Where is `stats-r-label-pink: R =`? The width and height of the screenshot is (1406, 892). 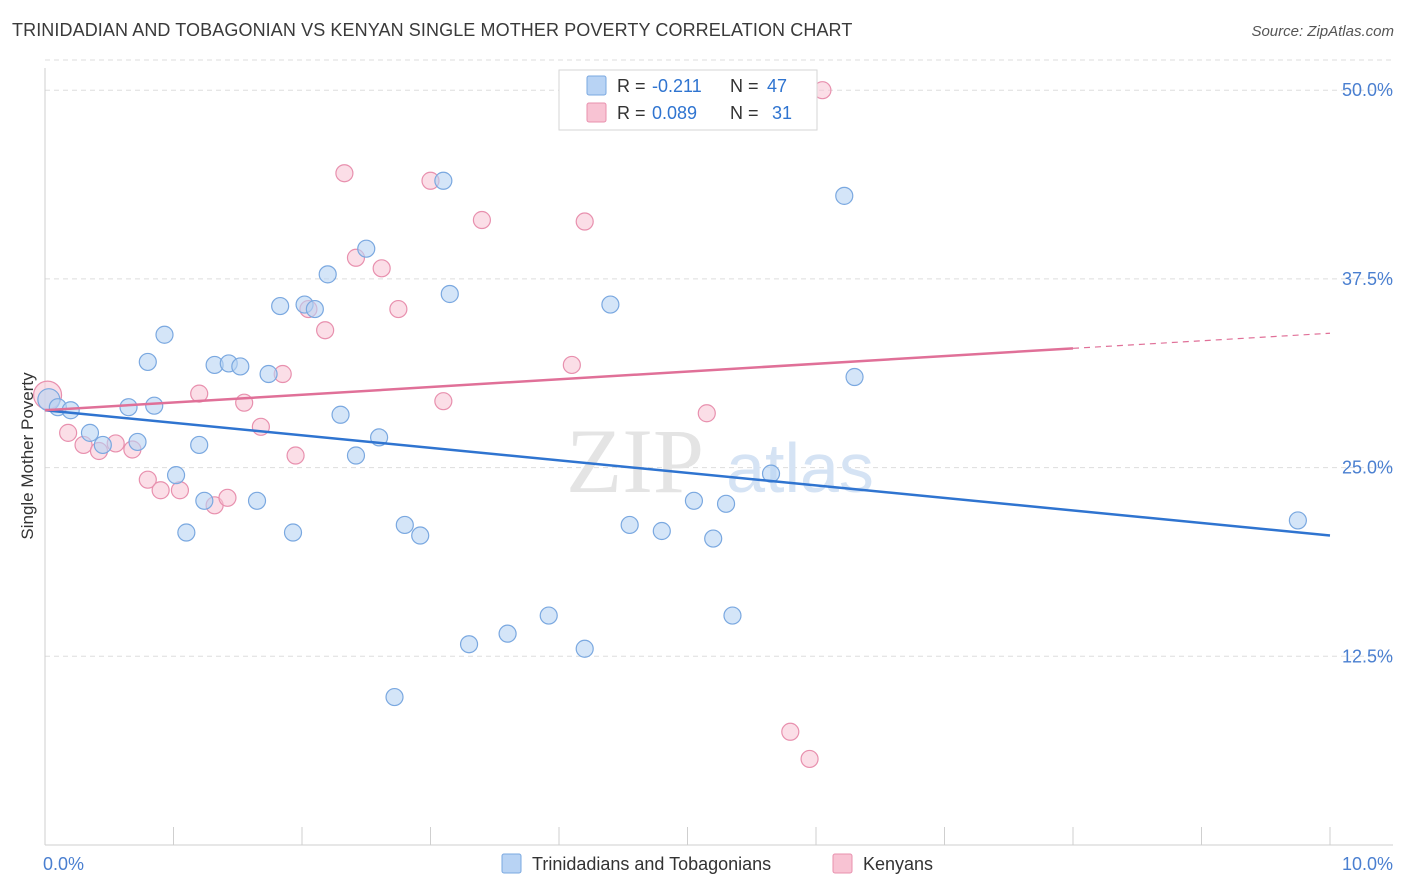 stats-r-label-pink: R = is located at coordinates (631, 113).